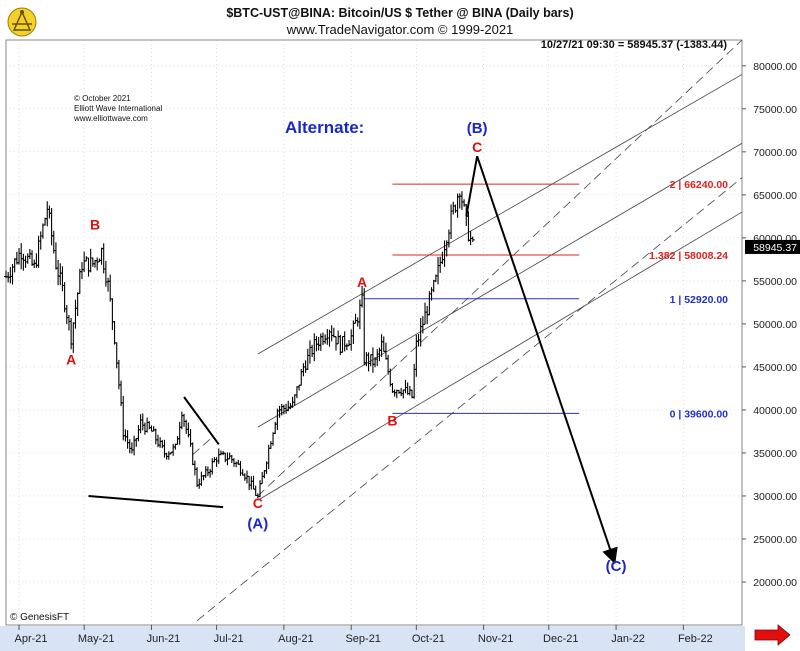  Describe the element at coordinates (201, 446) in the screenshot. I see `dashed-channel-line` at that location.